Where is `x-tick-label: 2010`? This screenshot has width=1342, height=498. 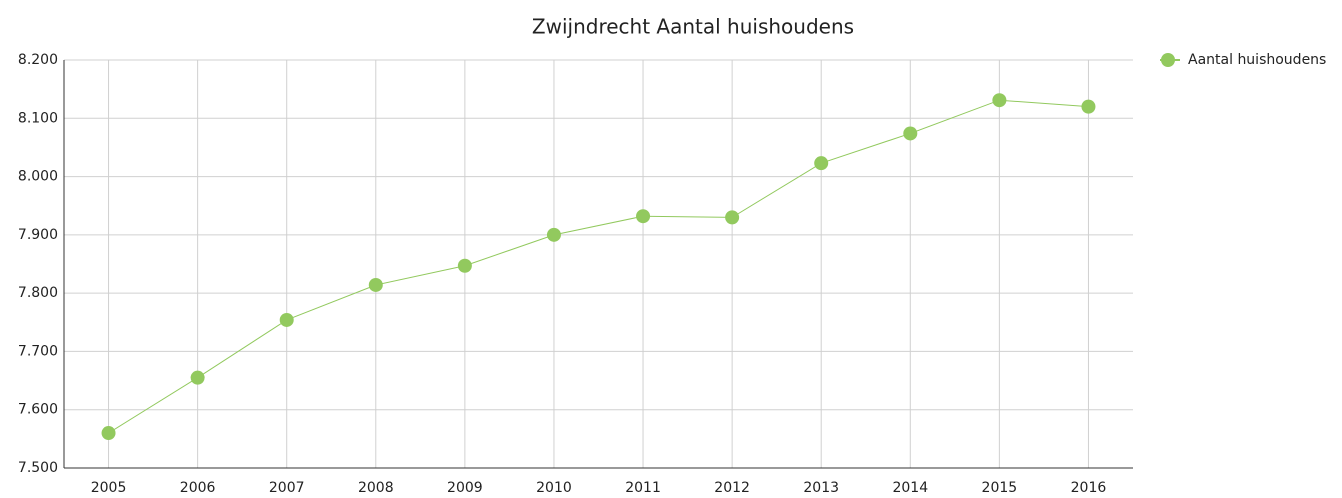 x-tick-label: 2010 is located at coordinates (554, 488).